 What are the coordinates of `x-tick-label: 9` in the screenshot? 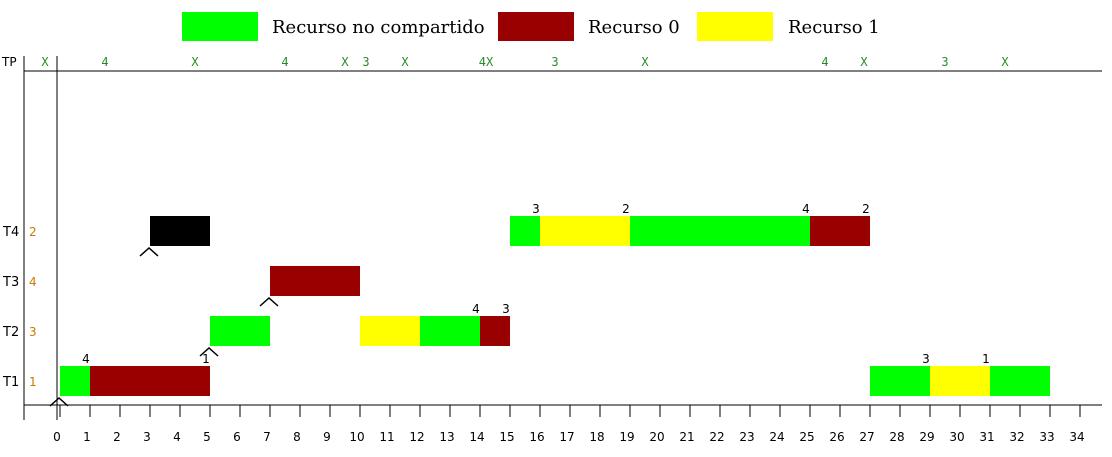 It's located at (327, 437).